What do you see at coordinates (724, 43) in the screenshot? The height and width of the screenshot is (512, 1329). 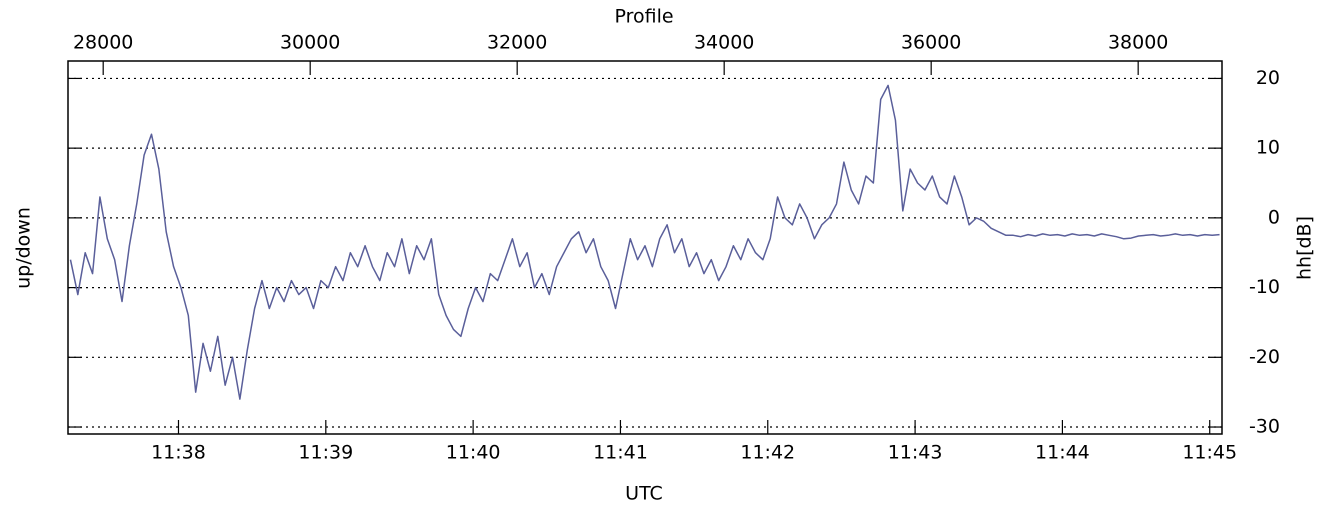 I see `x2-tick-label: 34000` at bounding box center [724, 43].